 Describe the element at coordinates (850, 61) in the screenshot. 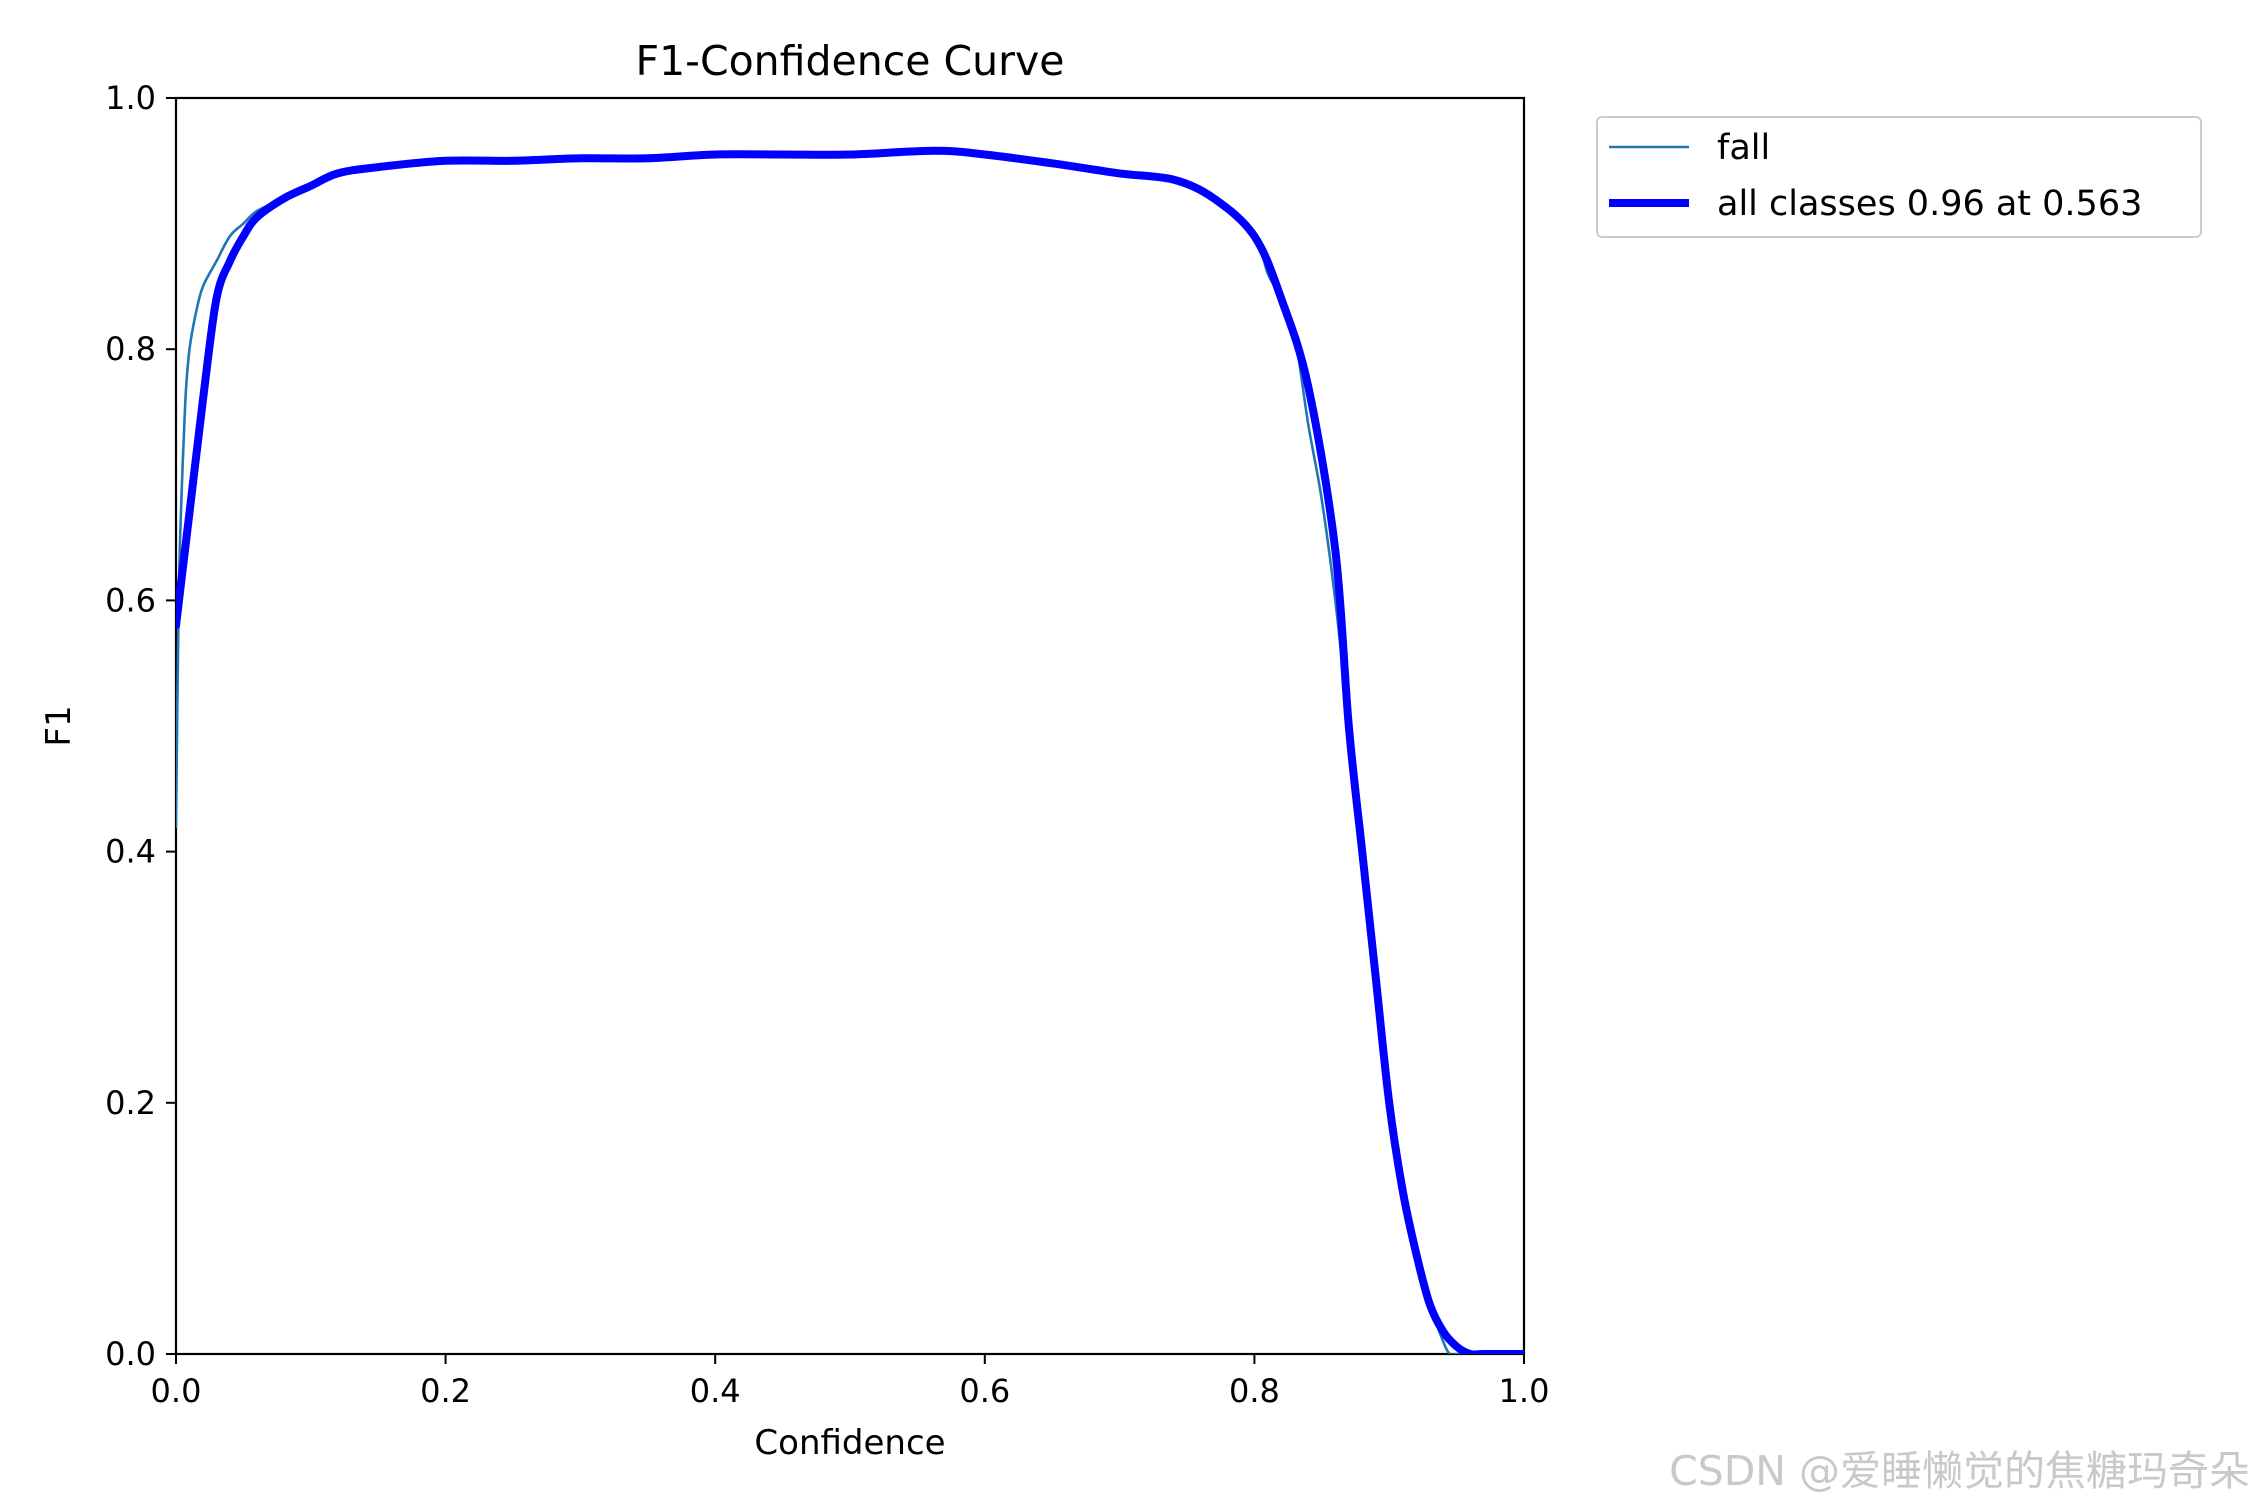

I see `chart-title: F1-Confidence Curve` at that location.